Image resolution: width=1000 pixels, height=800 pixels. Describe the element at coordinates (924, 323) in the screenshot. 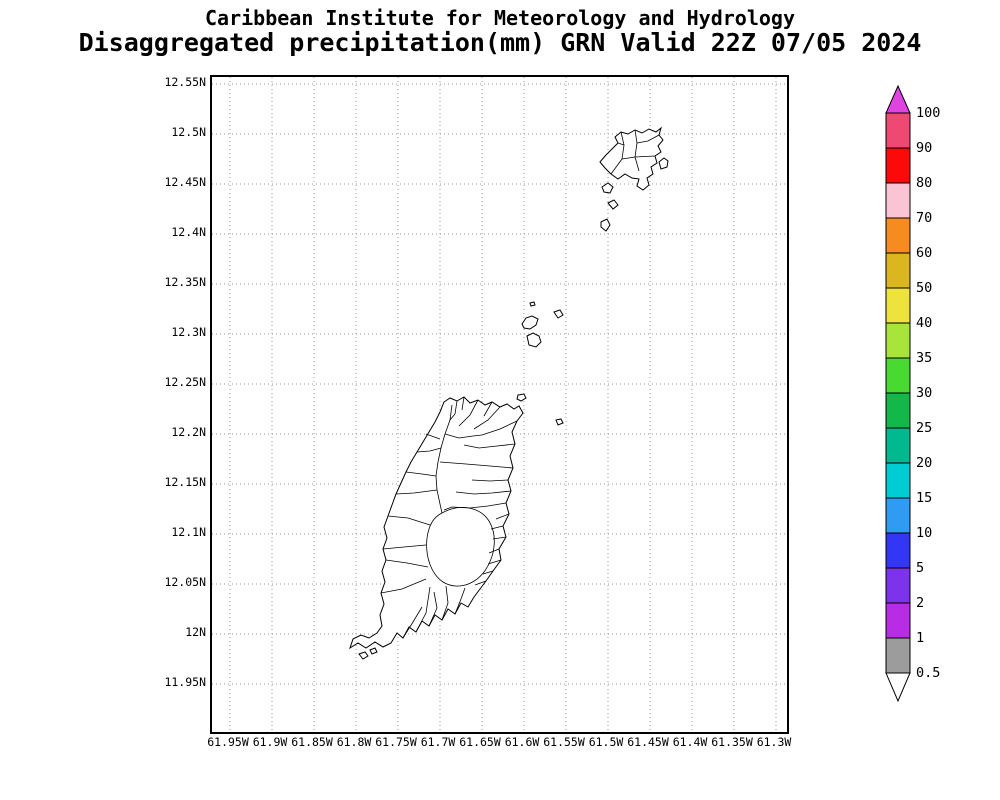

I see `colorbar-label: 40` at that location.